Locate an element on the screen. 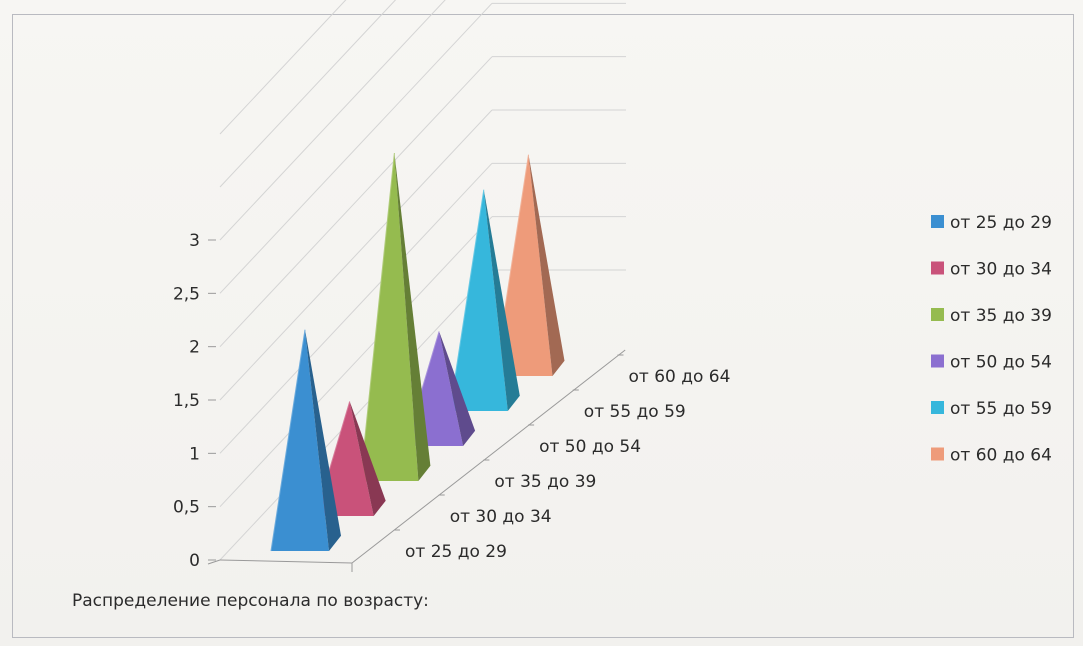  y-tick-label: 0 is located at coordinates (194, 561).